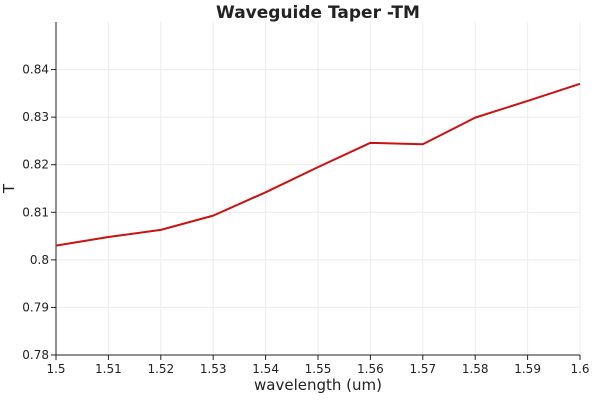 Image resolution: width=600 pixels, height=404 pixels. What do you see at coordinates (35, 212) in the screenshot?
I see `y-tick-label: 0.81` at bounding box center [35, 212].